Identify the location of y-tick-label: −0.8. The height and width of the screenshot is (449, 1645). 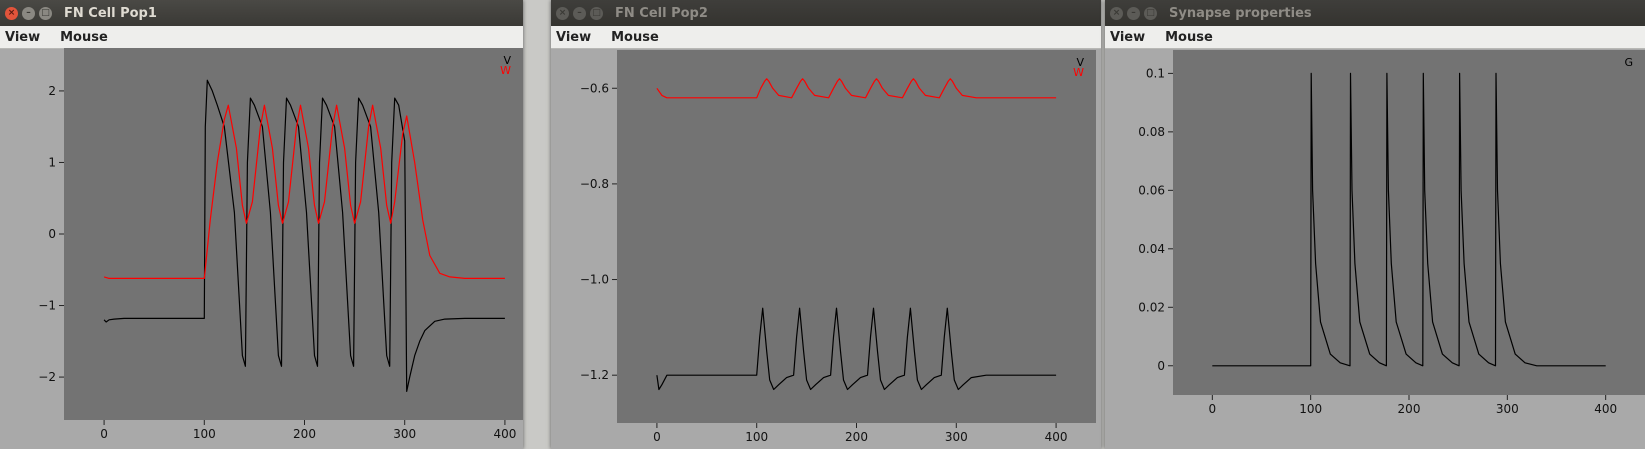
(594, 184).